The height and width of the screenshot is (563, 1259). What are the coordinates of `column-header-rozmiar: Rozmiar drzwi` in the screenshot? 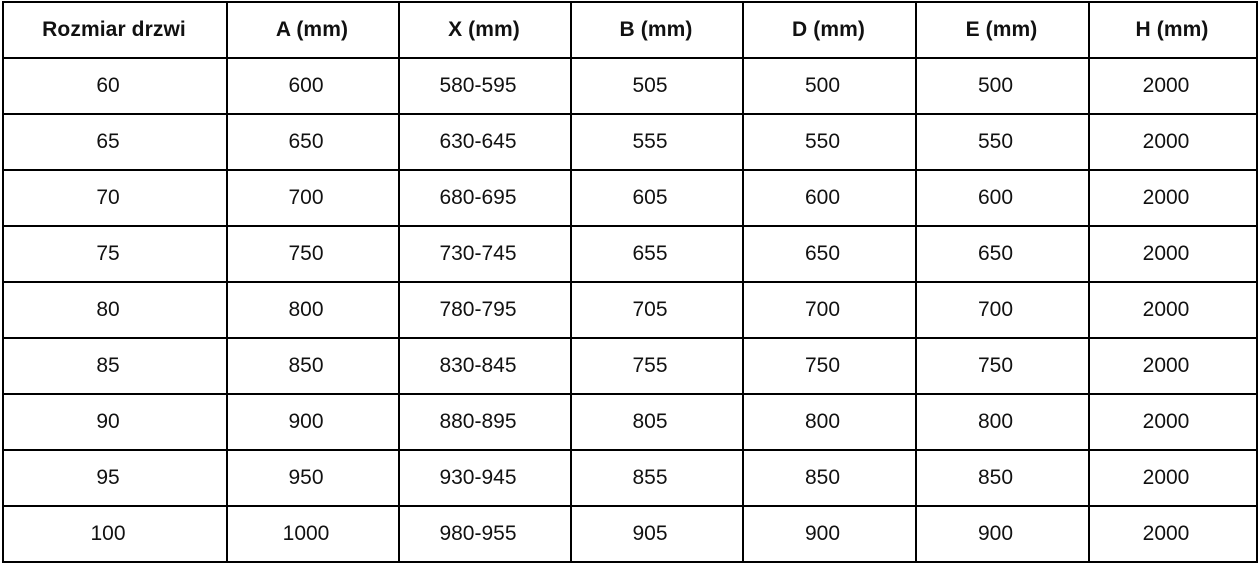 It's located at (115, 30).